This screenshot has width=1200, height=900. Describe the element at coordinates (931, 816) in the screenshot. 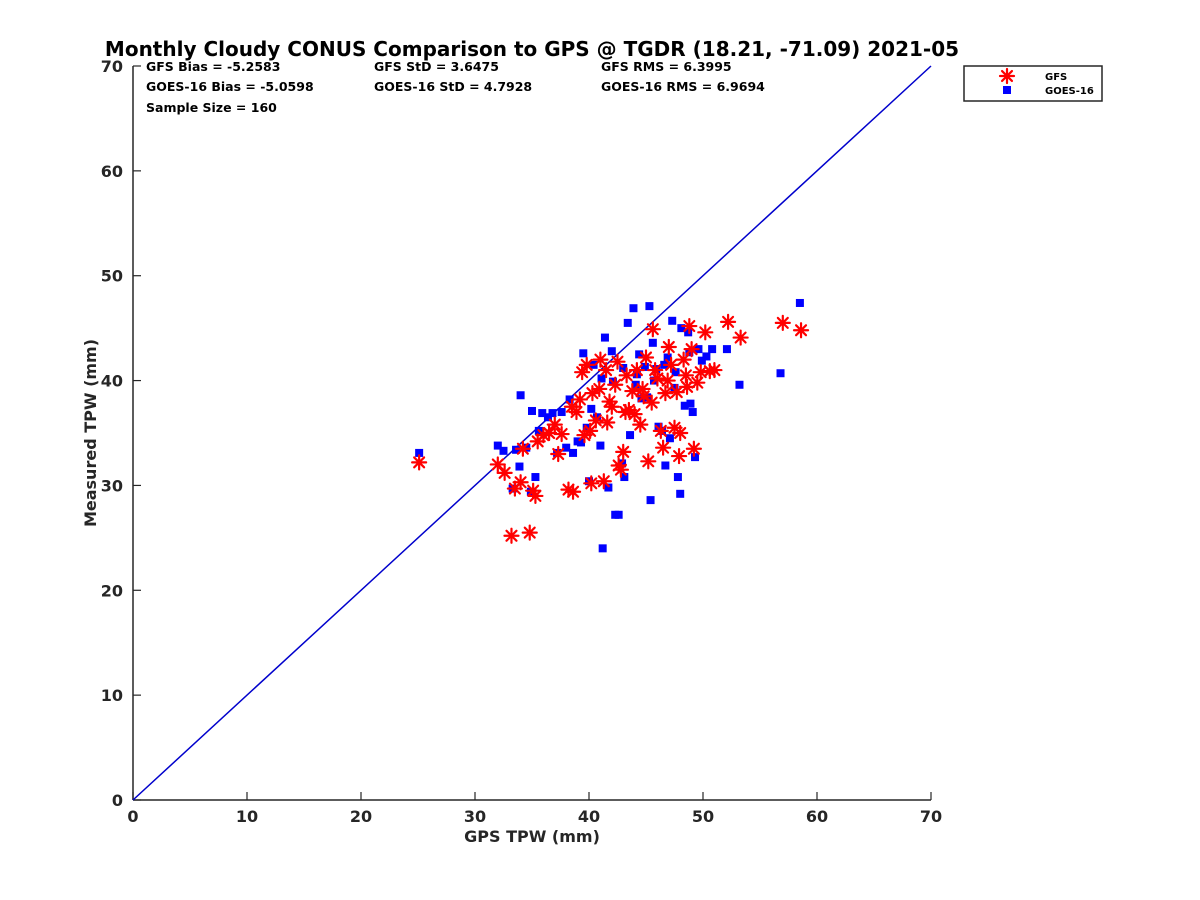

I see `x-tick-label: 70` at that location.